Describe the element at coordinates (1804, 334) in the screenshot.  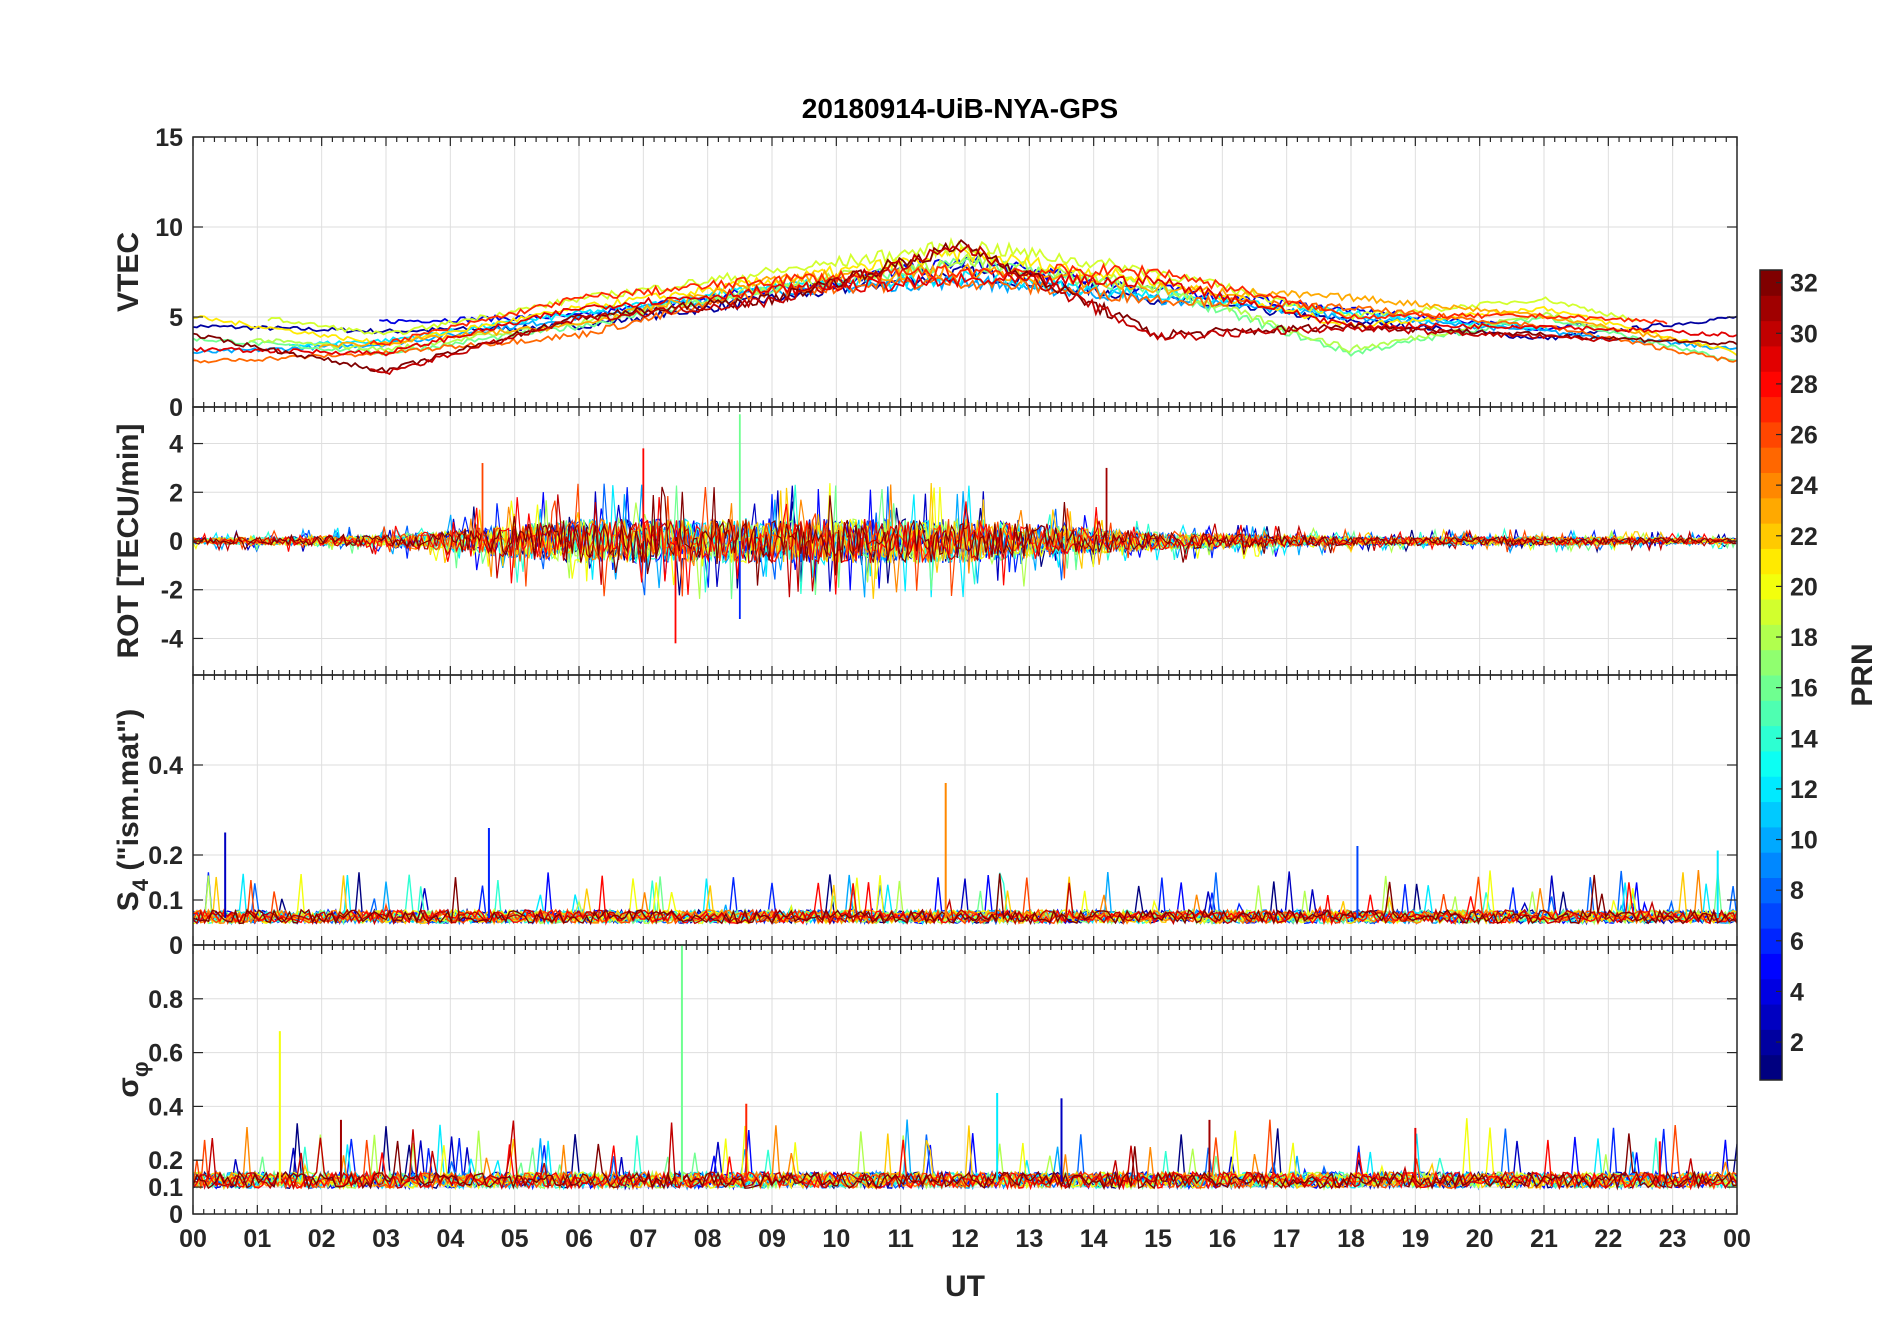
I see `colorbar-tick-label: 30` at that location.